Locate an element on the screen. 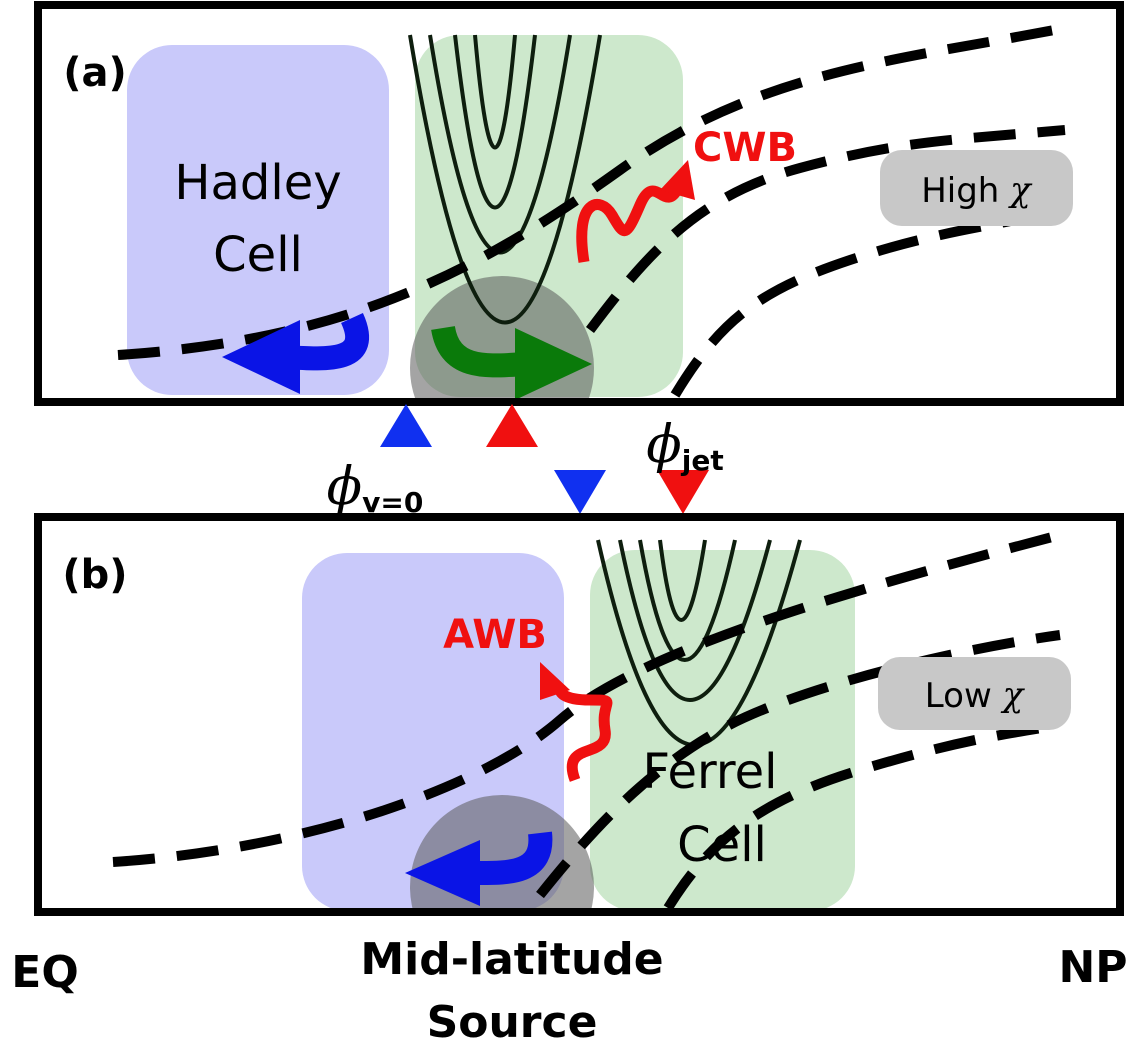 This screenshot has width=1134, height=1051. chi-word: Low is located at coordinates (958, 696).